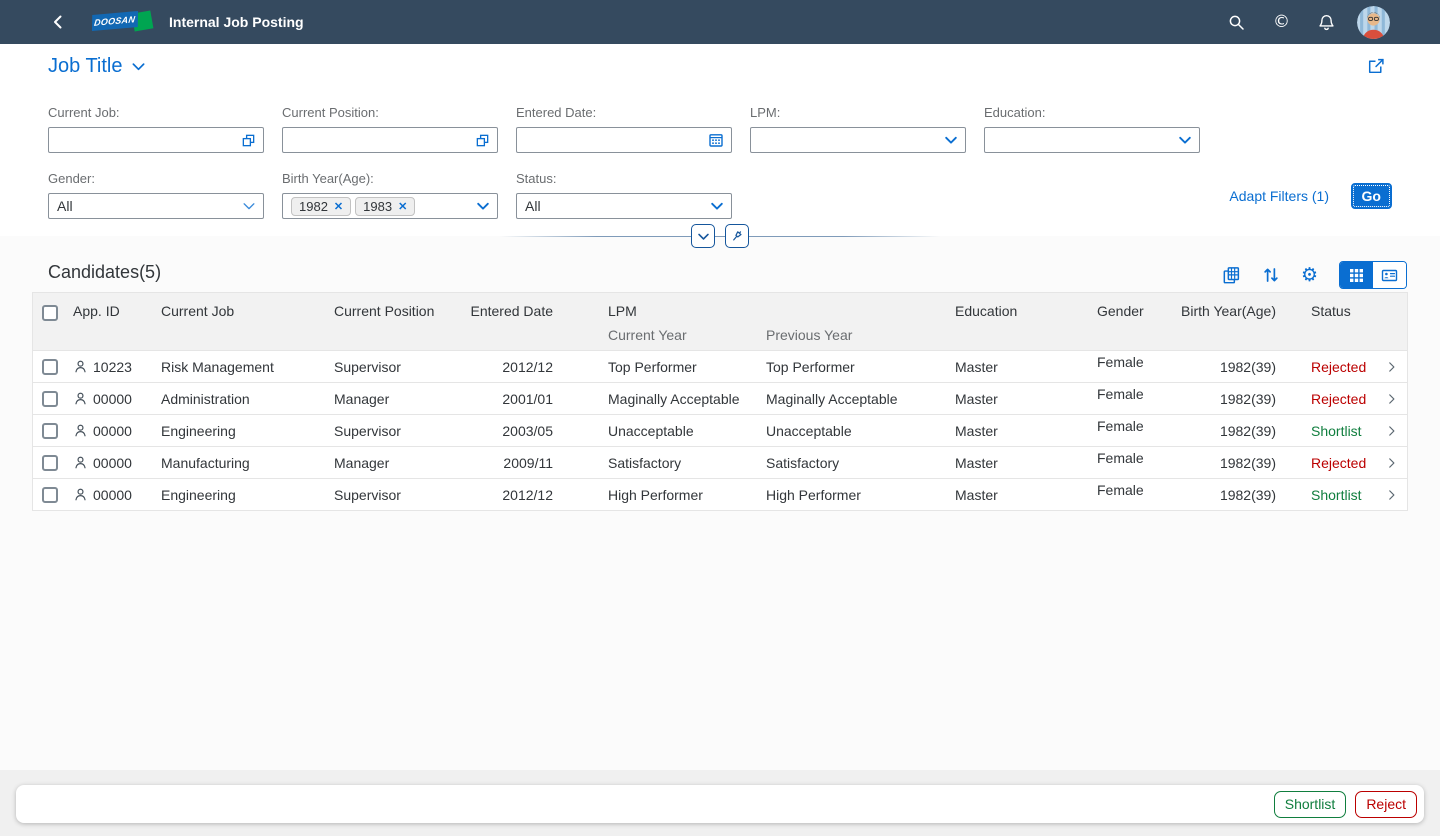 The height and width of the screenshot is (836, 1440). I want to click on back-button, so click(58, 22).